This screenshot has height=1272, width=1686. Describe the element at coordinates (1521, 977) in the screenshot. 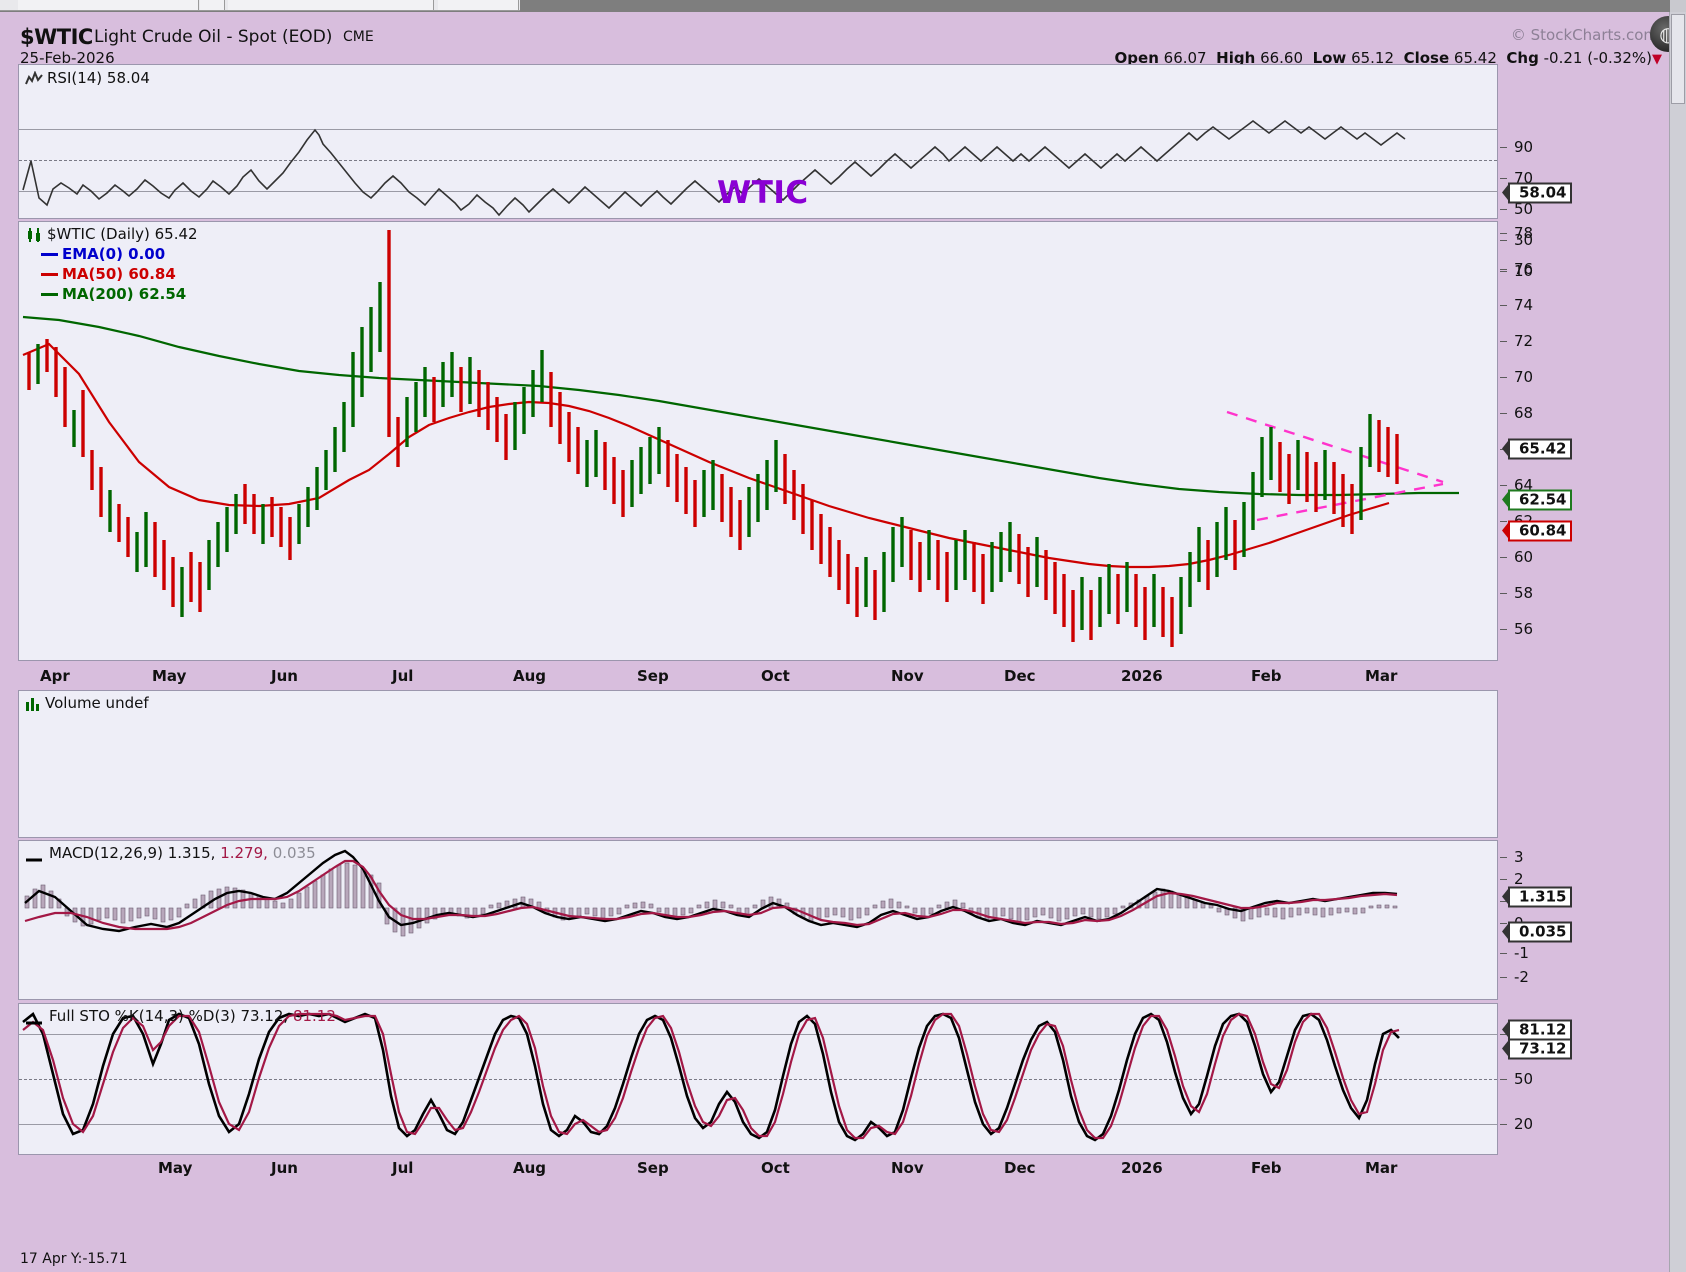

I see `macd-tick-neg2: -2` at that location.